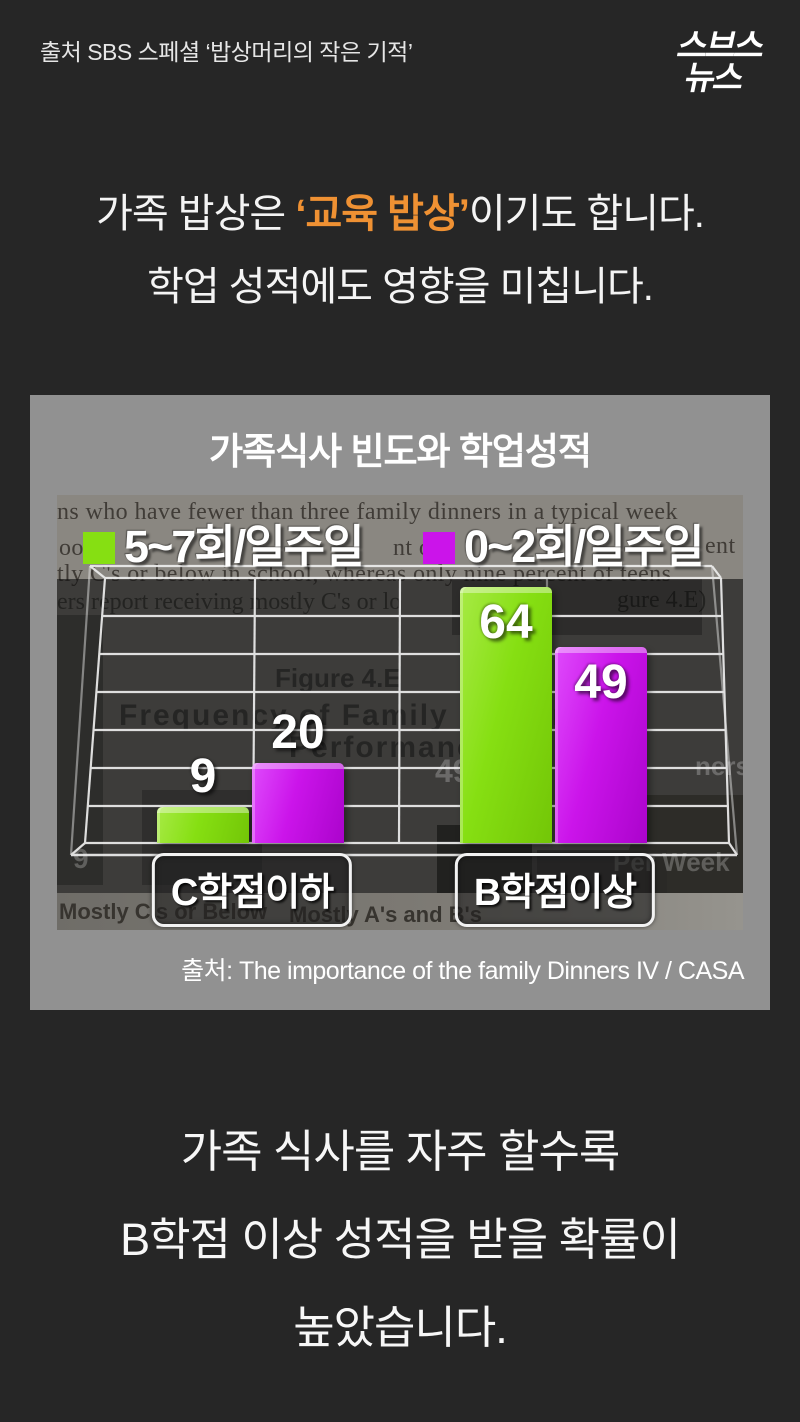  Describe the element at coordinates (400, 1327) in the screenshot. I see `caption-line-3: 높았습니다.` at that location.